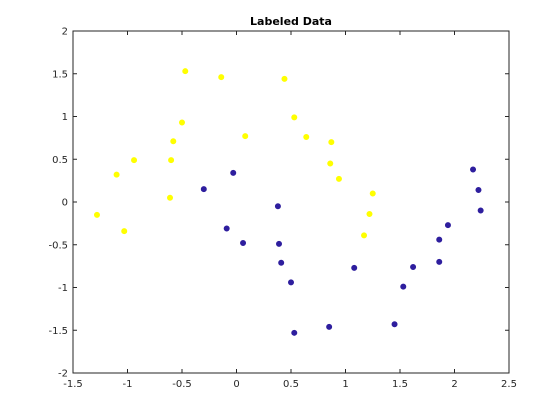 The image size is (560, 420). What do you see at coordinates (58, 245) in the screenshot?
I see `y-tick-label: -0.5` at bounding box center [58, 245].